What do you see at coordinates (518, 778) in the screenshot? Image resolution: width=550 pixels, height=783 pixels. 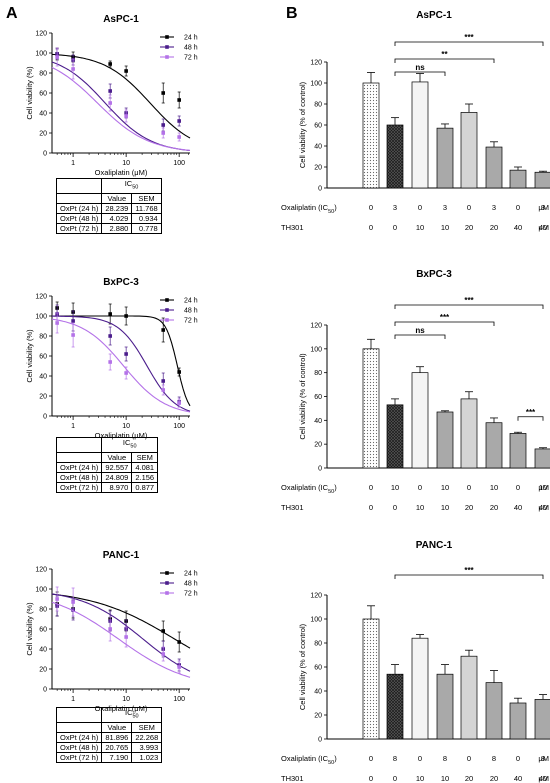 I see `bar3-th301-dose: 40` at bounding box center [518, 778].